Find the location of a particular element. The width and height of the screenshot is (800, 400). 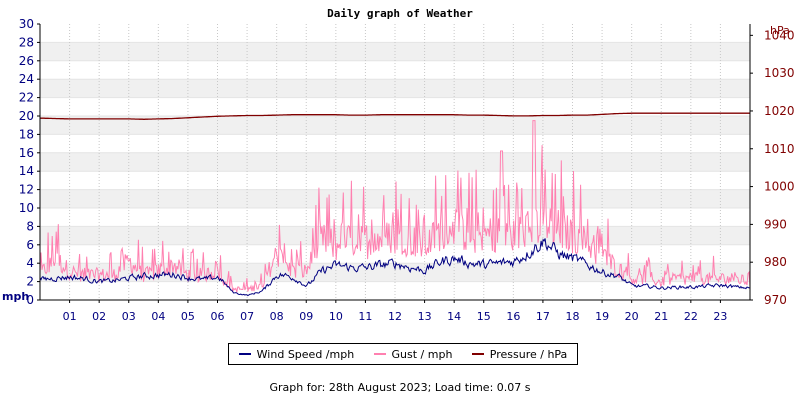

left-tick-label: 0 is located at coordinates (30, 300).